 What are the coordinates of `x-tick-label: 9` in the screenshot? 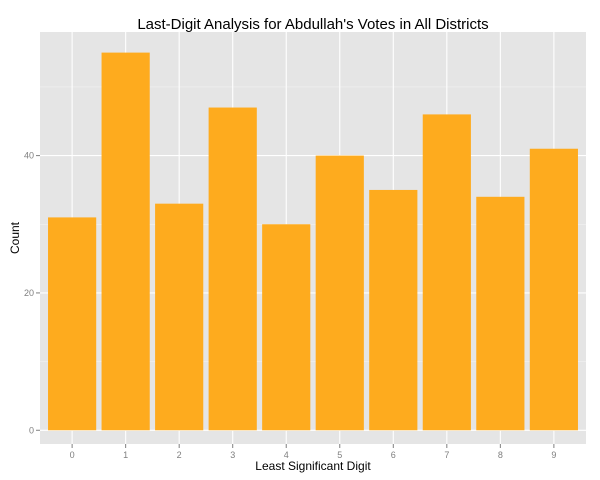 It's located at (553, 455).